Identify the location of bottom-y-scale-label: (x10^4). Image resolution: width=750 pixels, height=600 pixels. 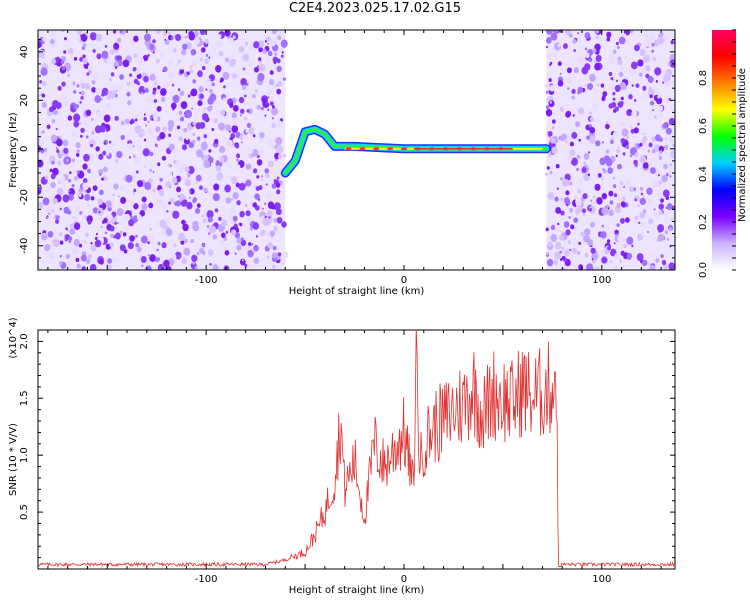
(13, 337).